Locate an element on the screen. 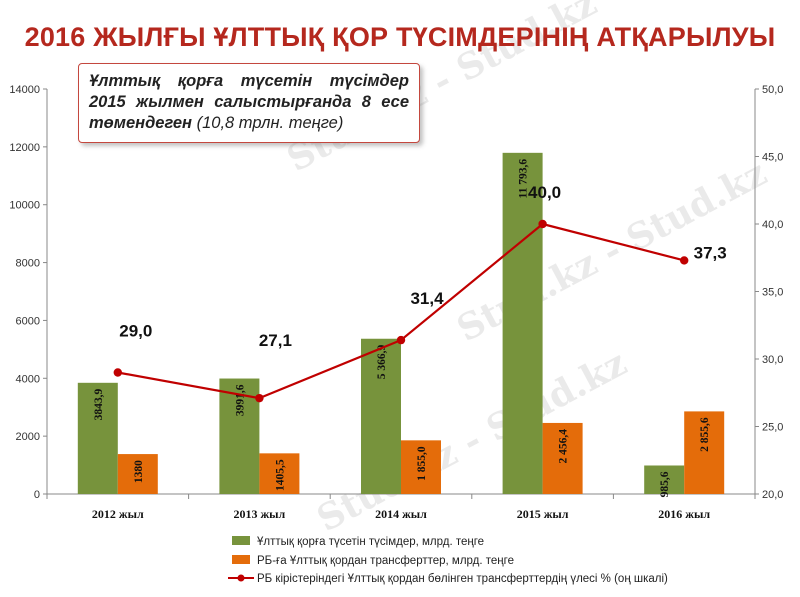 The image size is (800, 597). bar-data-label: 2 855,6 is located at coordinates (705, 434).